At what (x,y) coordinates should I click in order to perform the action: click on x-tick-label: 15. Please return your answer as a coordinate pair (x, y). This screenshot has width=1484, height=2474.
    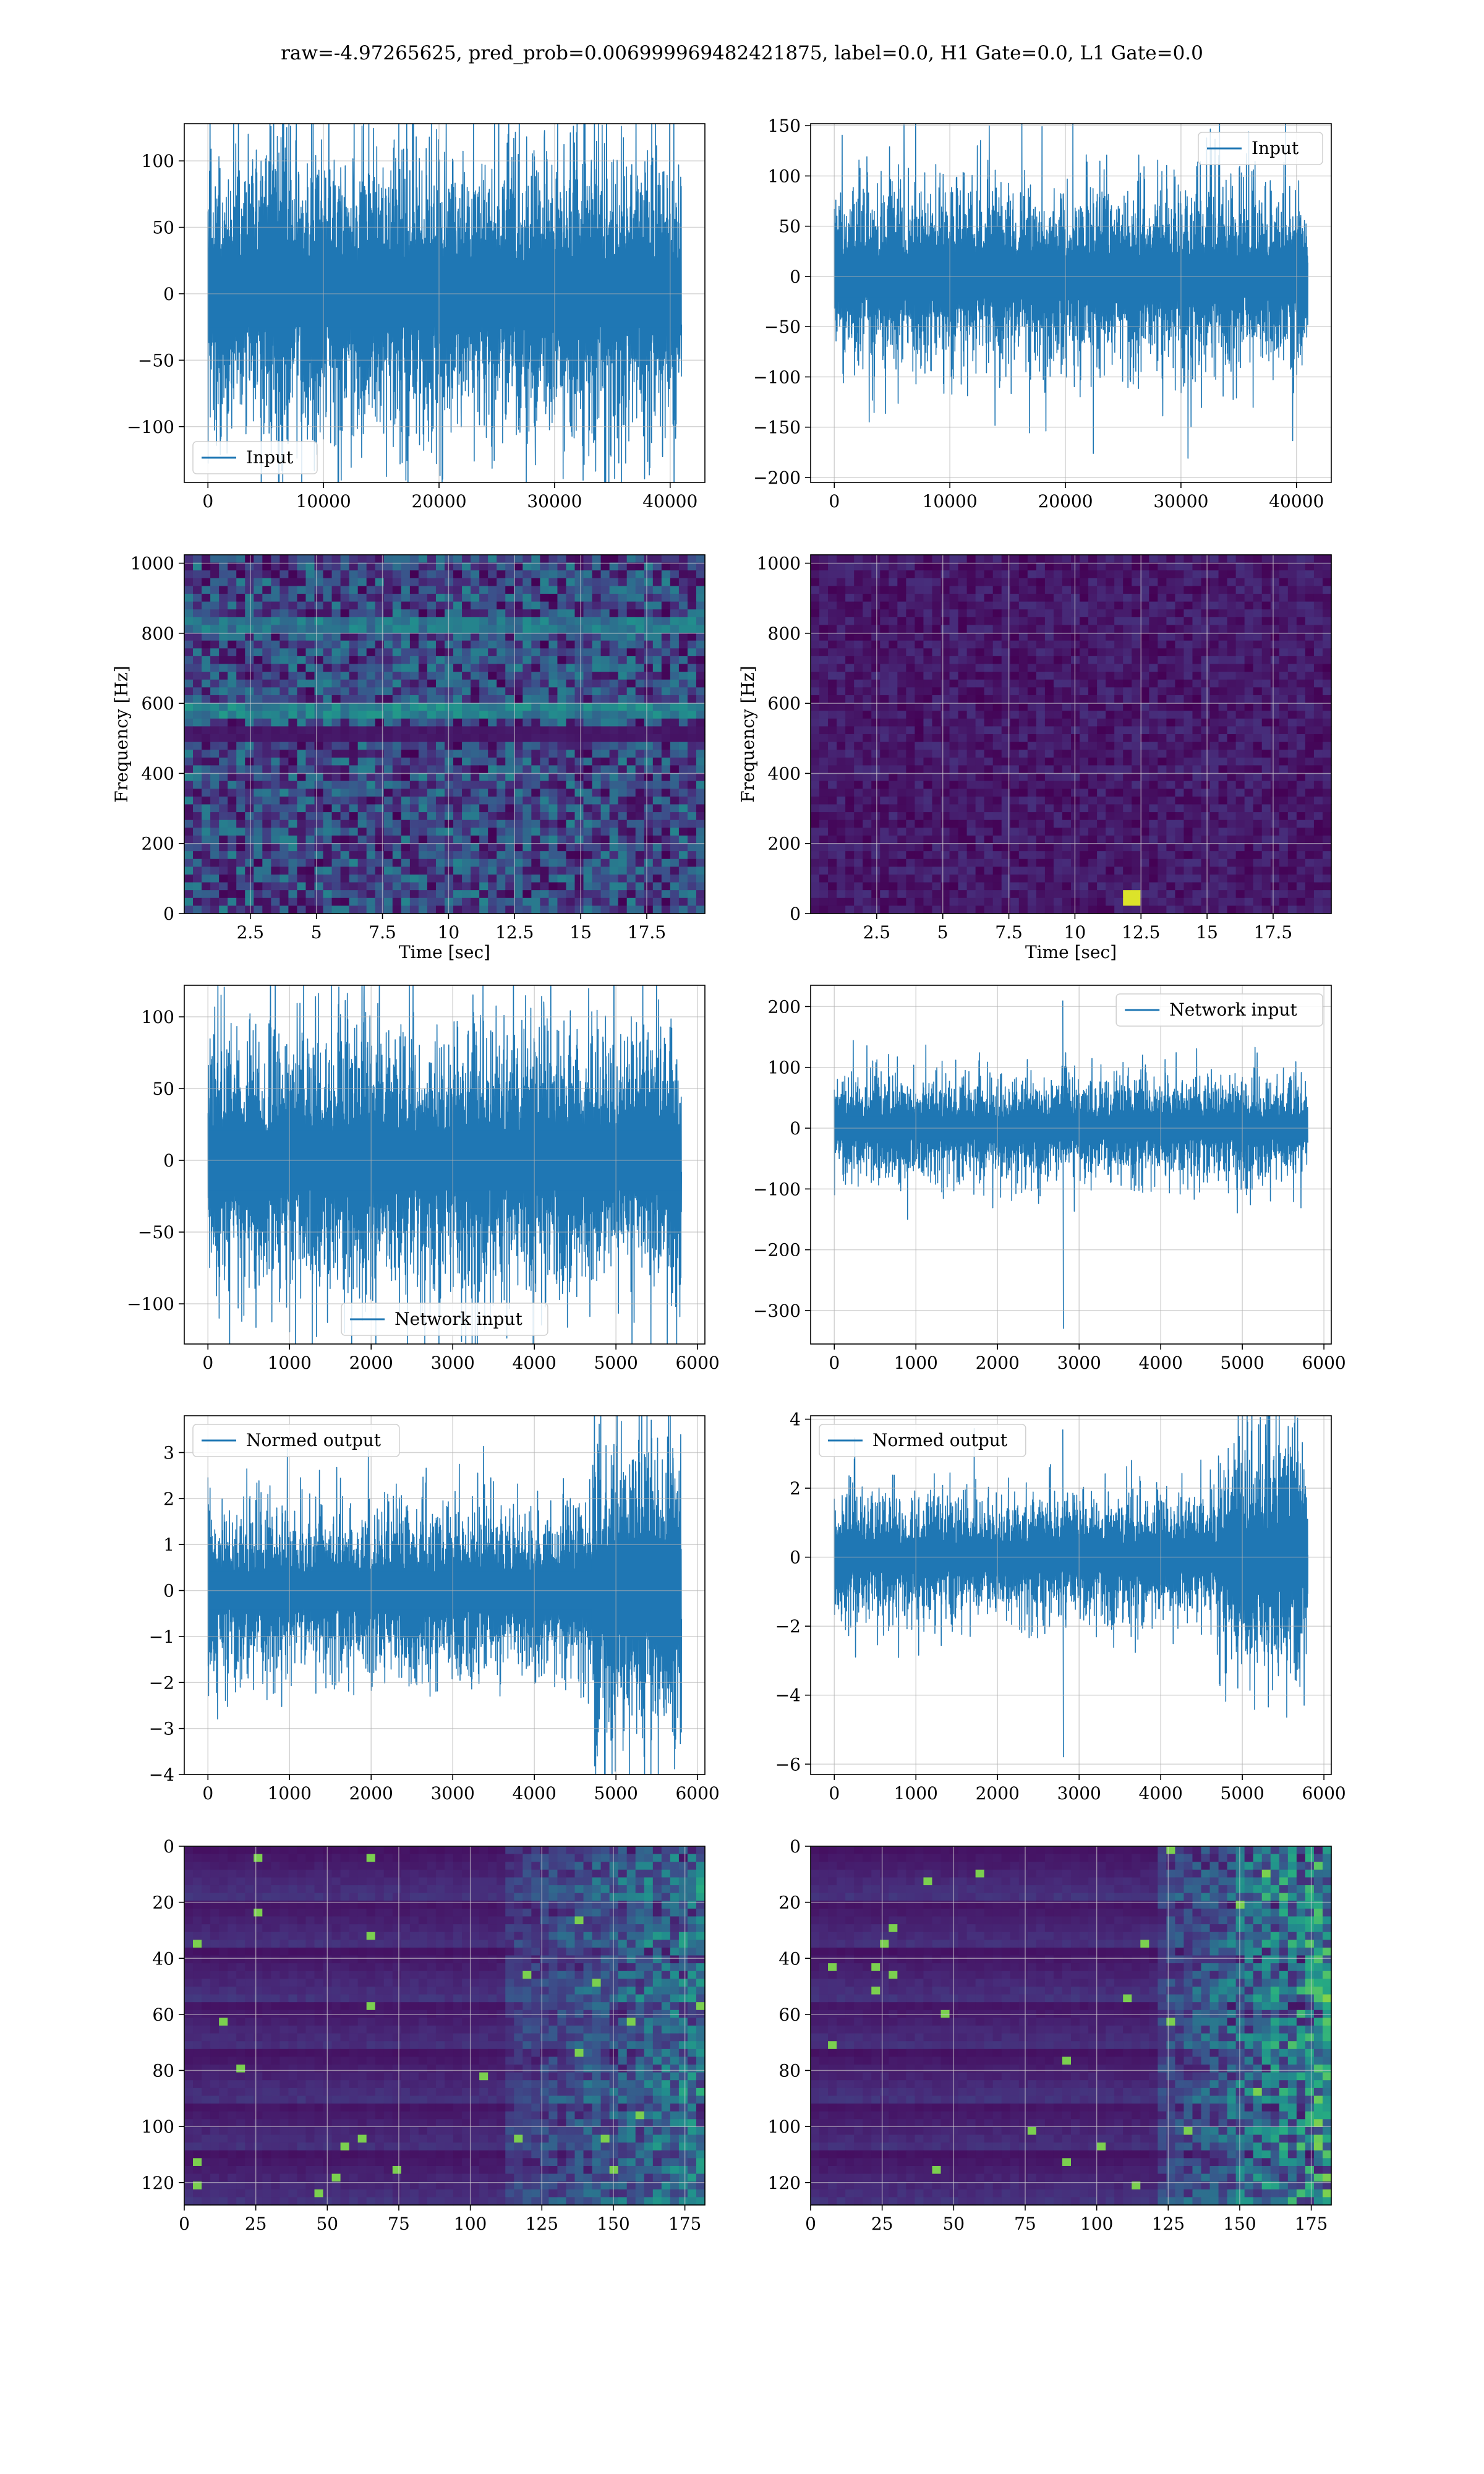
    Looking at the image, I should click on (580, 932).